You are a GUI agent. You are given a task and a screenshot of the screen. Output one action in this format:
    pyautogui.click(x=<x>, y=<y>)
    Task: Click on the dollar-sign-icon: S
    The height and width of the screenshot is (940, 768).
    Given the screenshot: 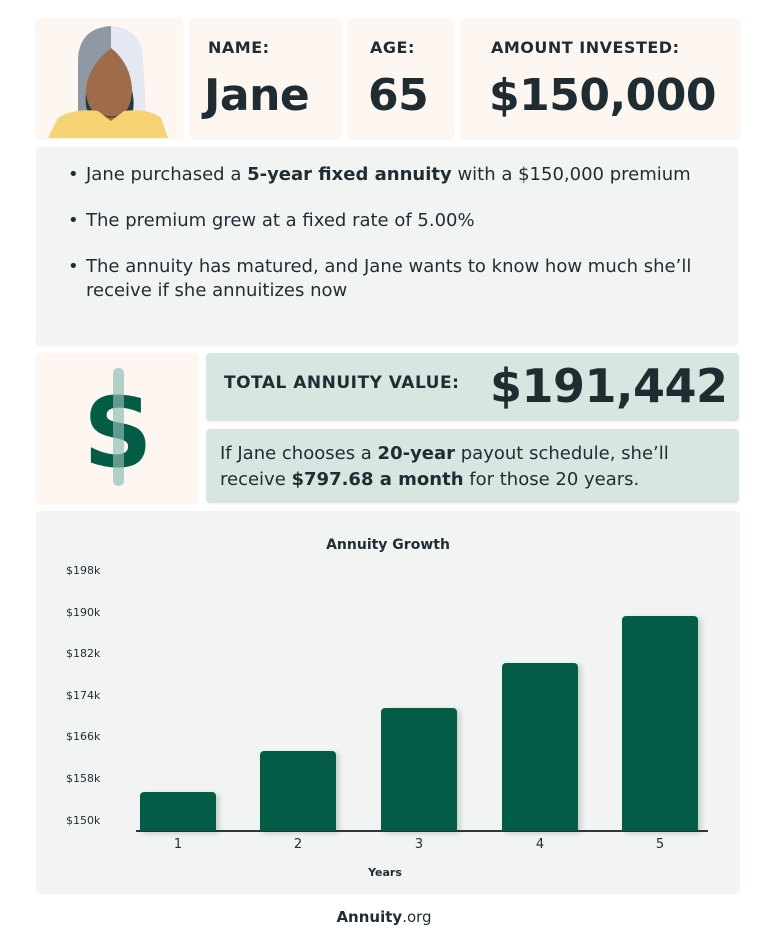 What is the action you would take?
    pyautogui.click(x=118, y=428)
    